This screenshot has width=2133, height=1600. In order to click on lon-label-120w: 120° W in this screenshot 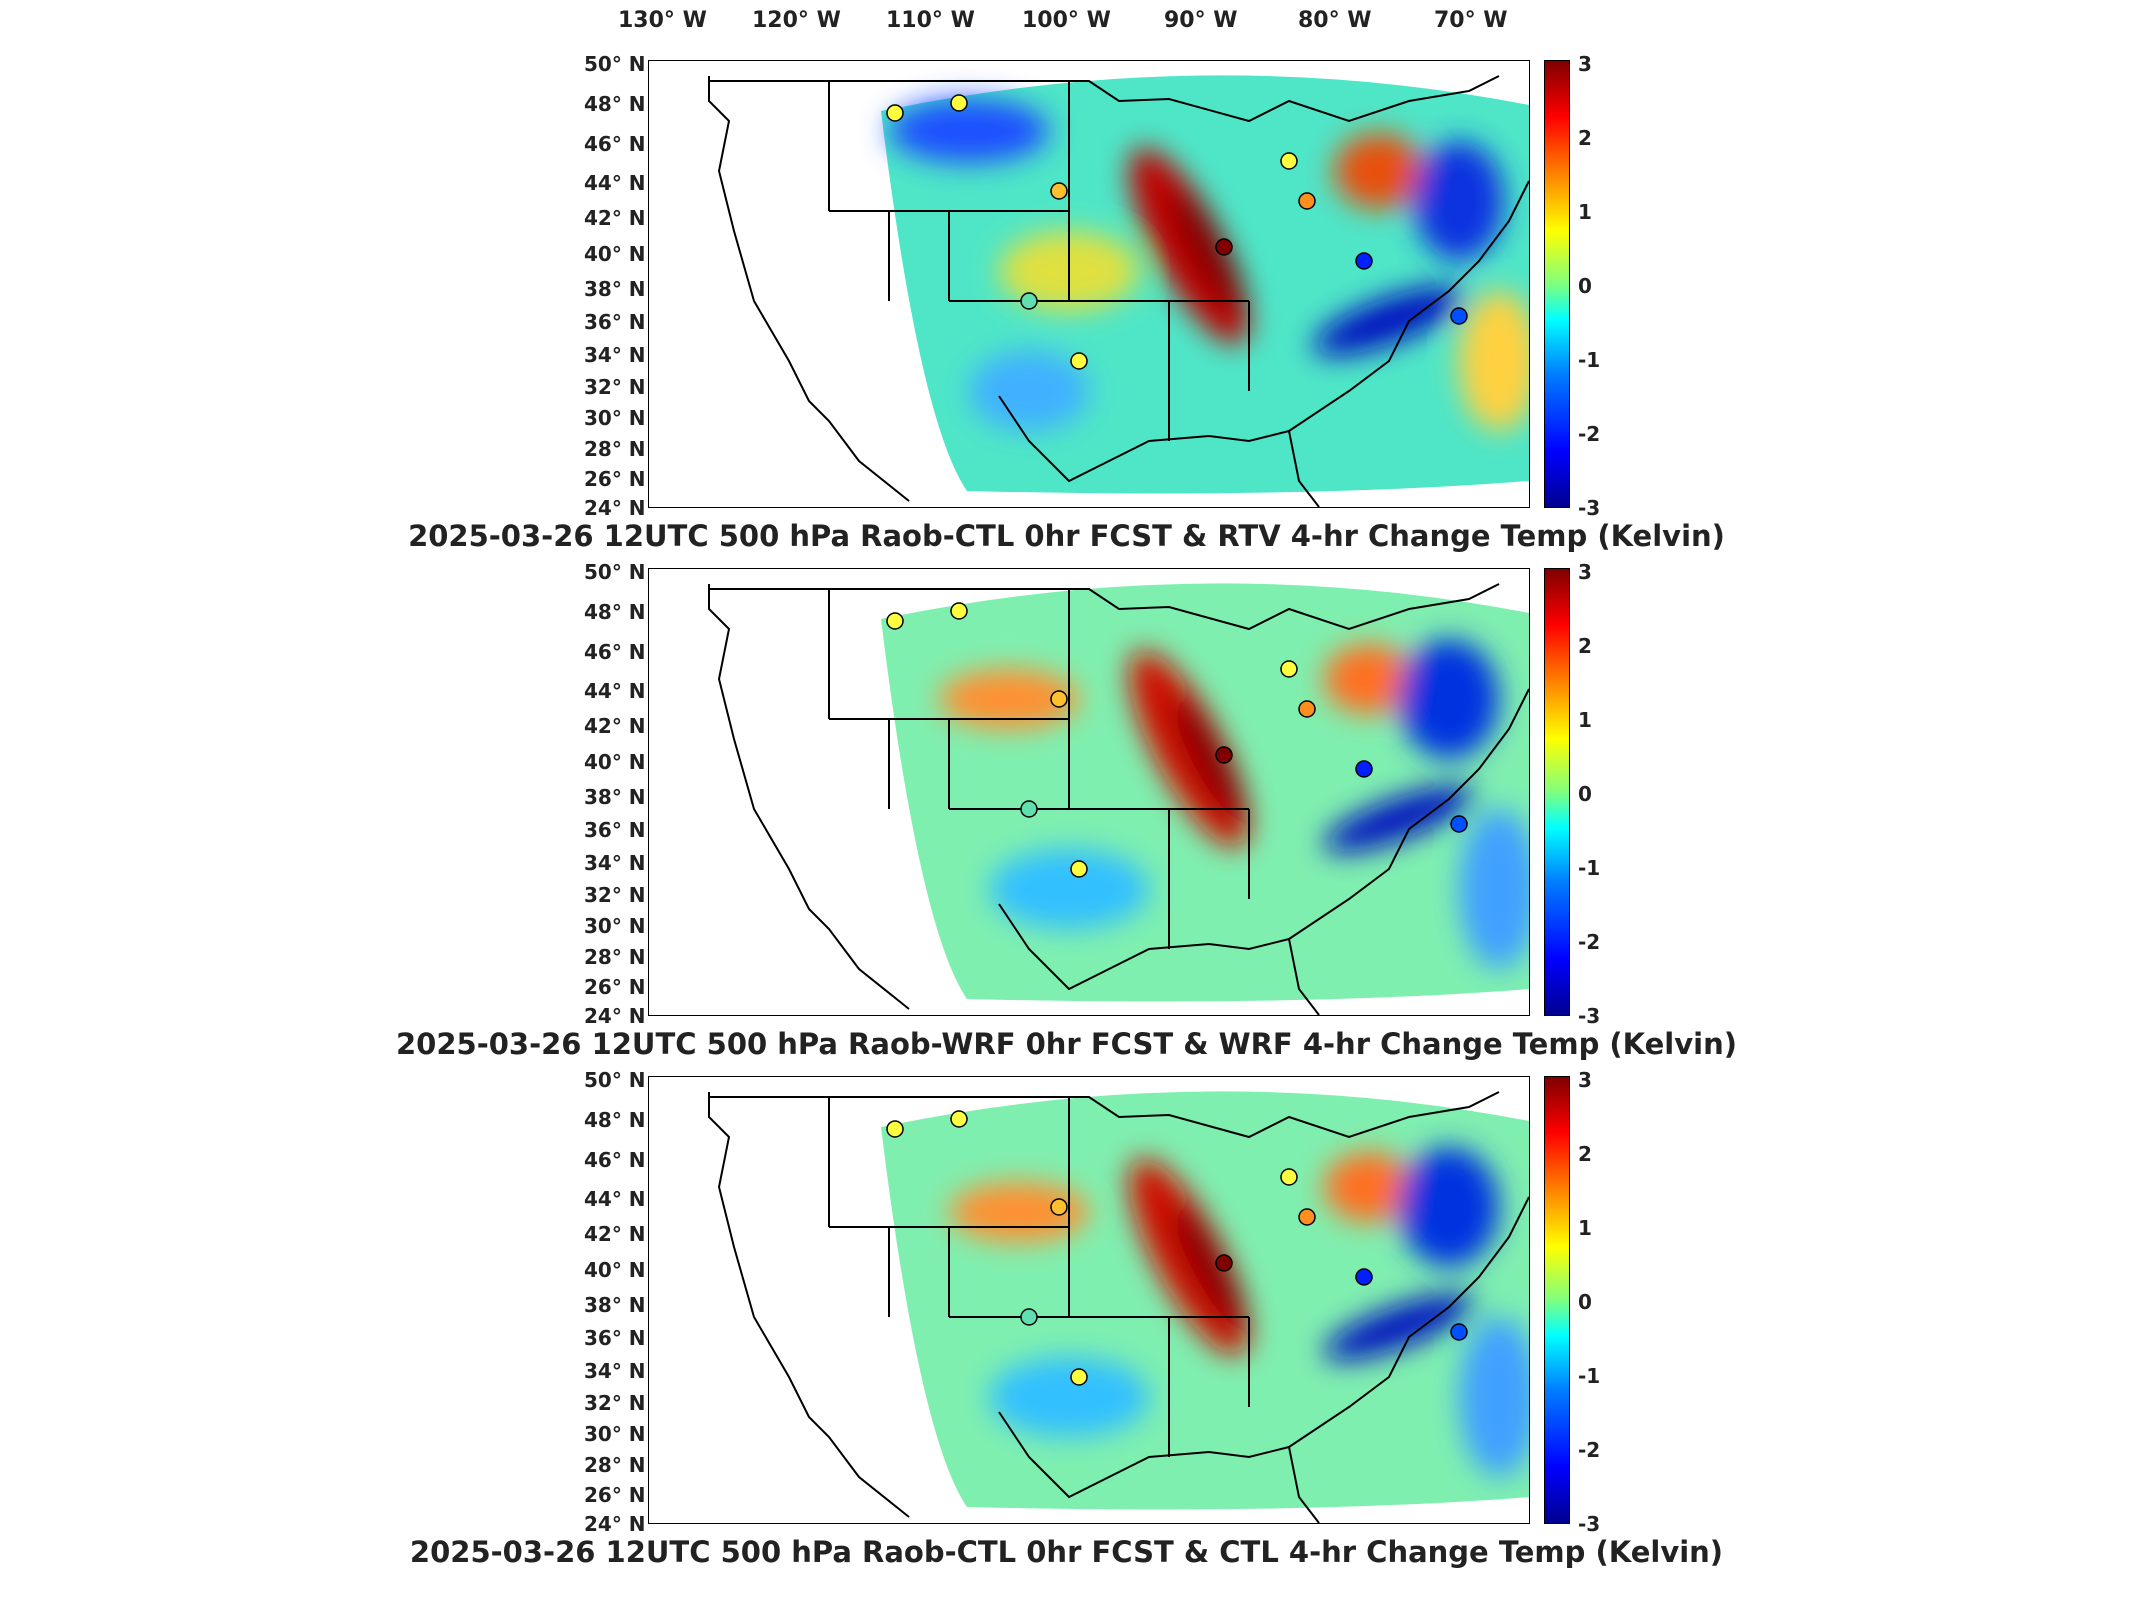, I will do `click(796, 20)`.